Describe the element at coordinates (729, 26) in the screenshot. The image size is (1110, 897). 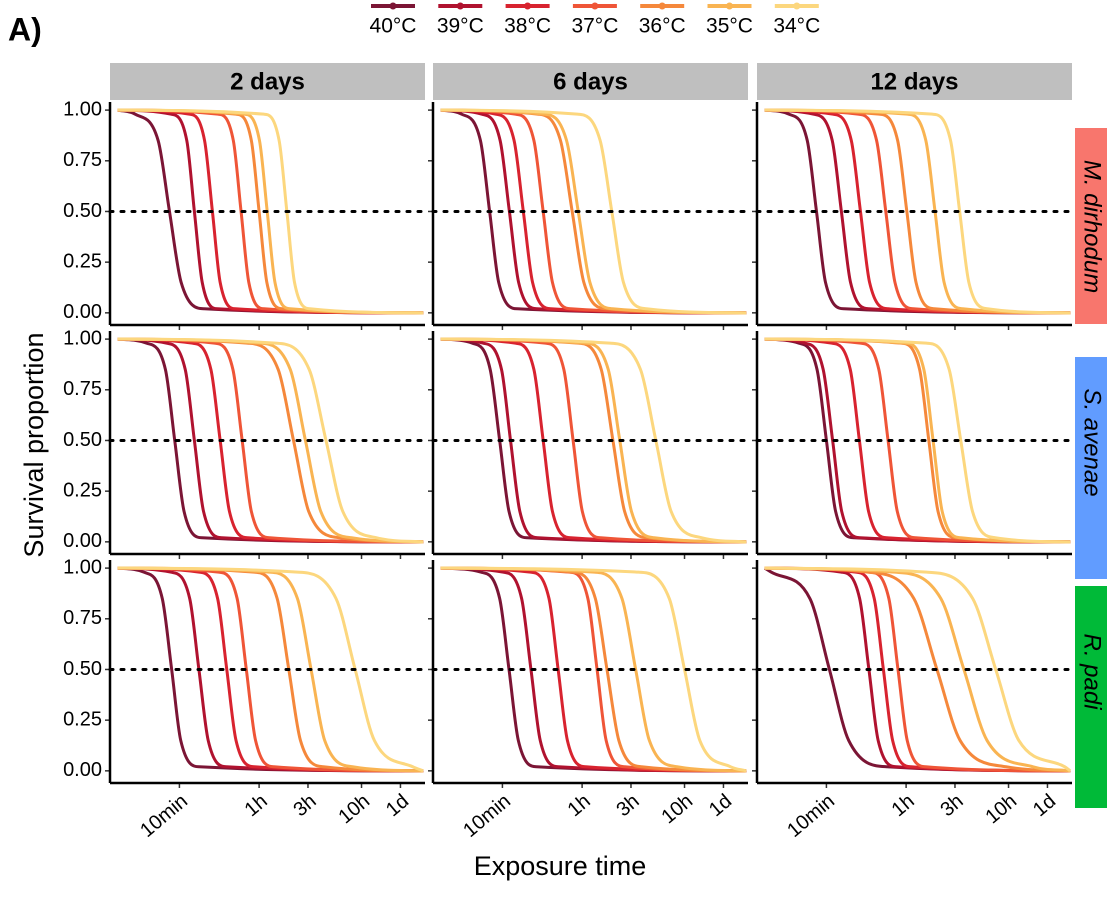
I see `legend-label: 35°C` at that location.